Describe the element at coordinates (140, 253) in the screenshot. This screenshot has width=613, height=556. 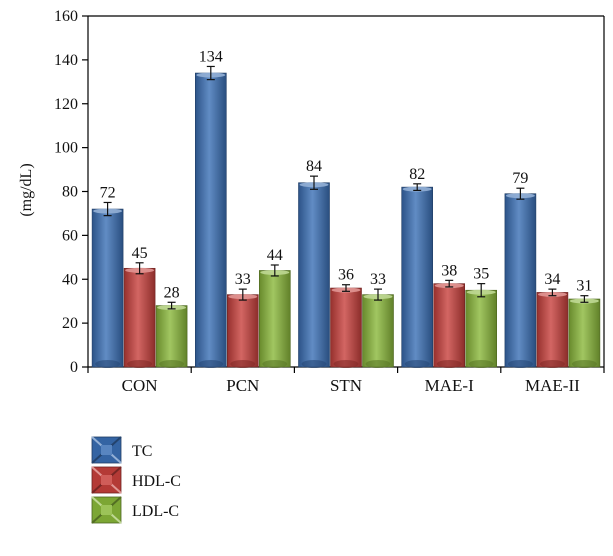
I see `data-label: 45` at that location.